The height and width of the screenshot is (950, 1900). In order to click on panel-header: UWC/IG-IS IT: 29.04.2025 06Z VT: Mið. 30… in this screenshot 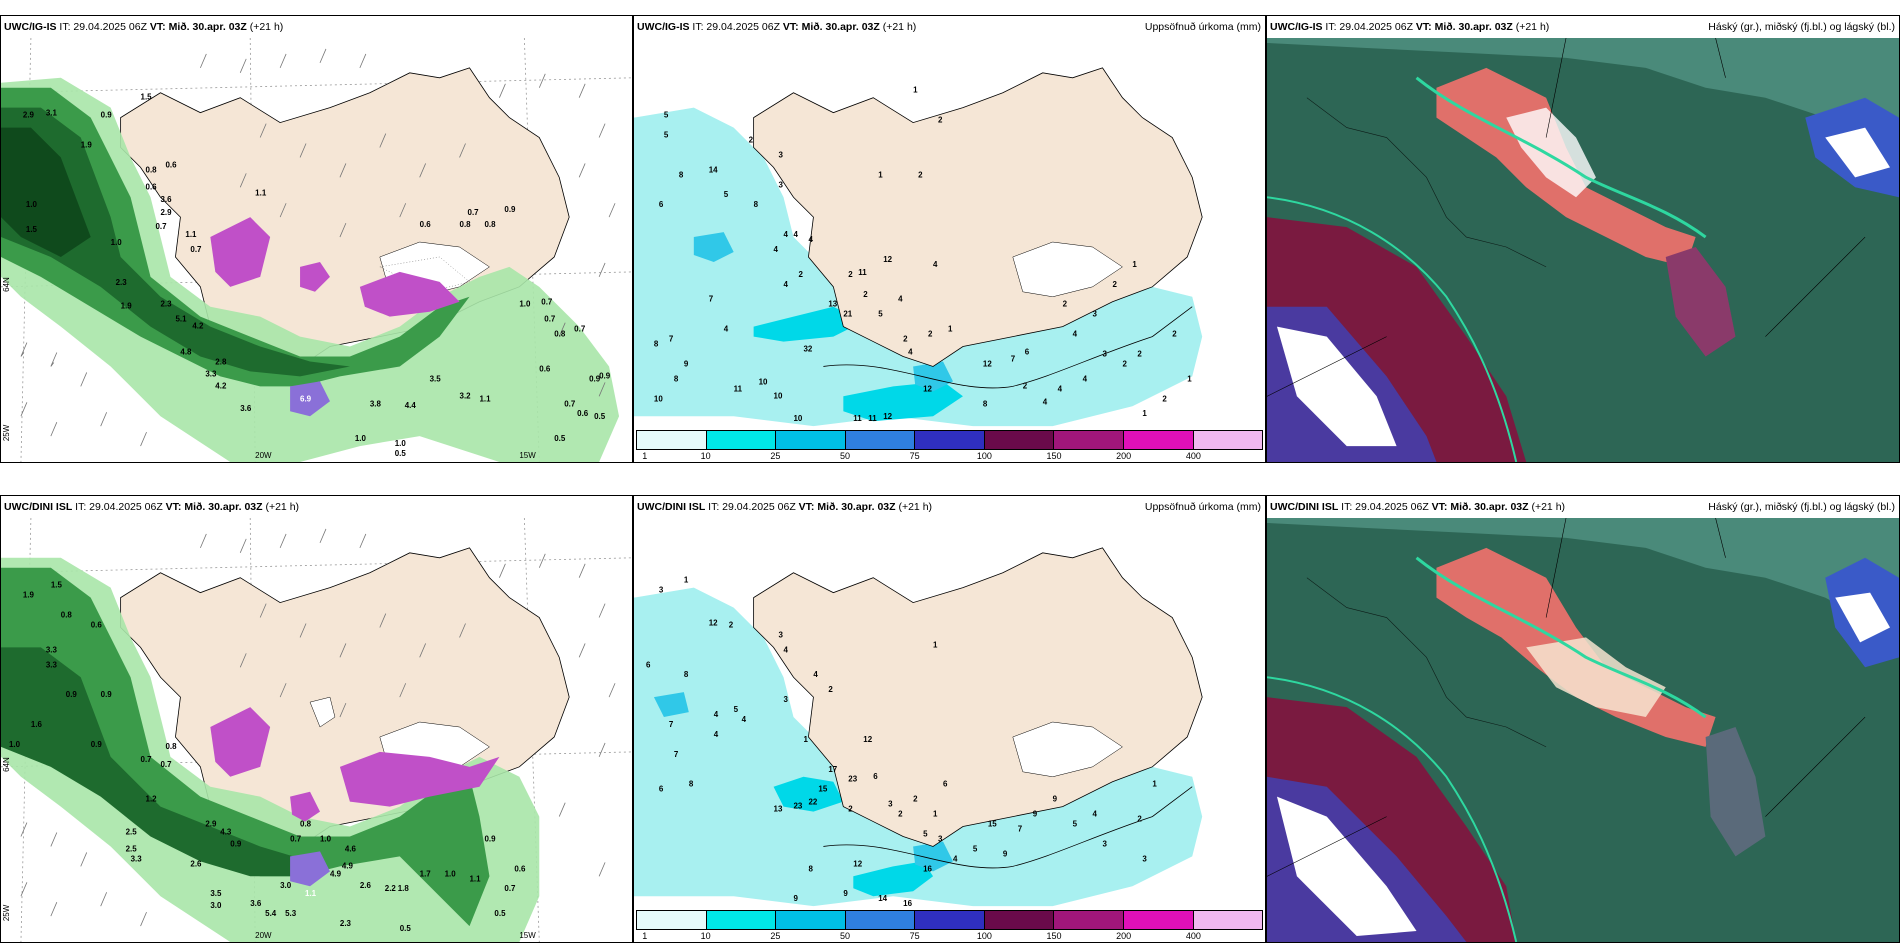, I will do `click(316, 27)`.